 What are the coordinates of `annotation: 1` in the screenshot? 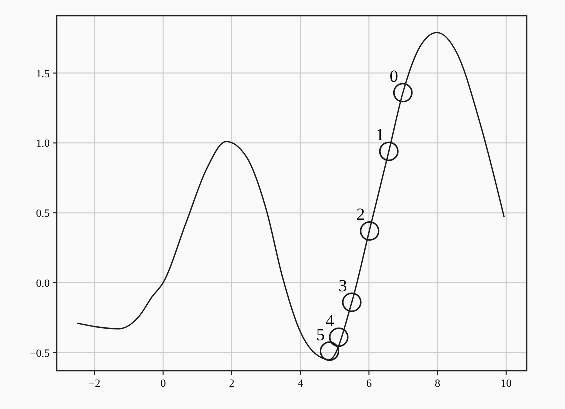 It's located at (380, 135).